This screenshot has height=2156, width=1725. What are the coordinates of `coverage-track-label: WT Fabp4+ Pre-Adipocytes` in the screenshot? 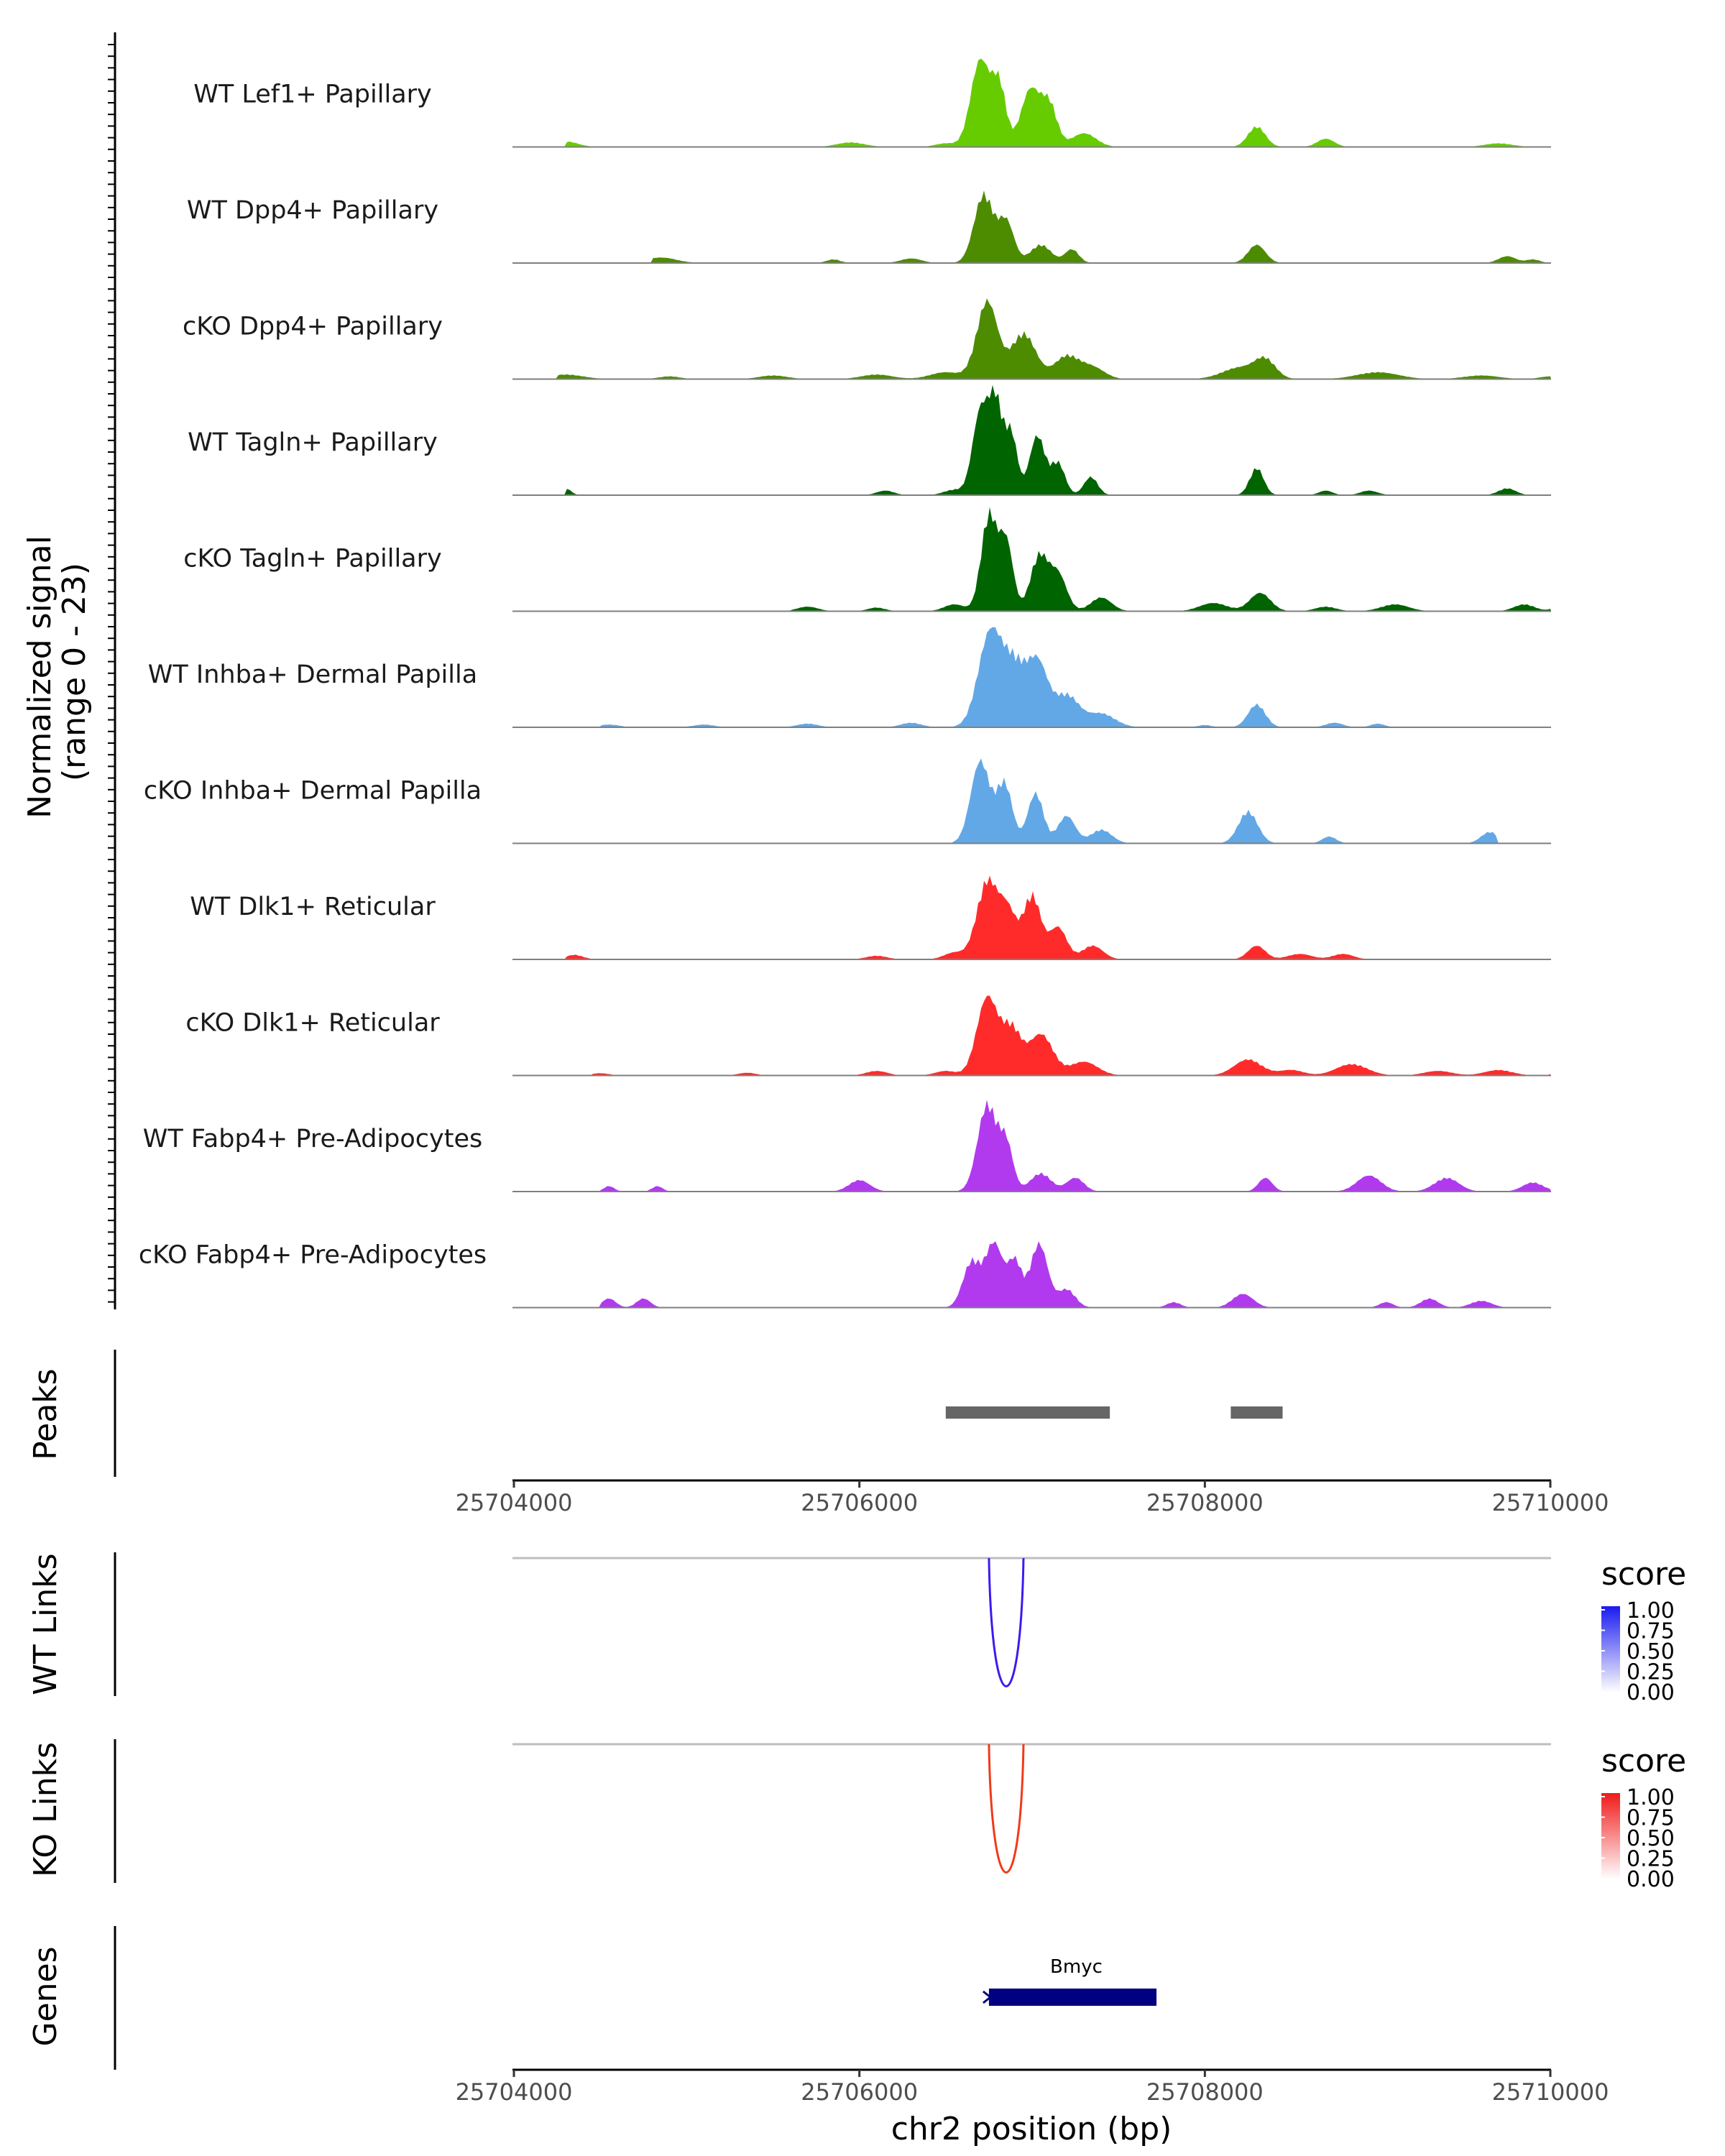 It's located at (312, 1139).